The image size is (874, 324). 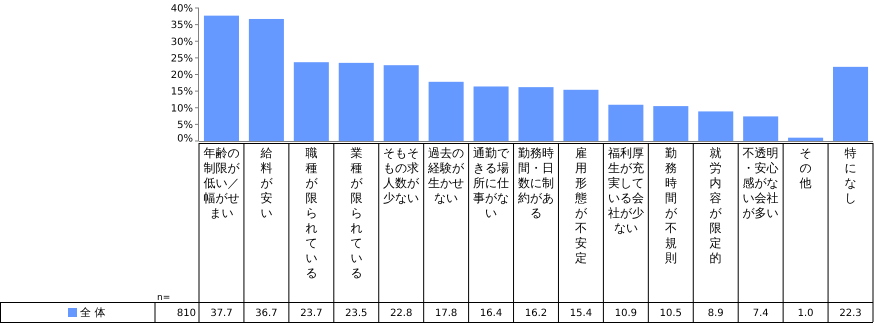 What do you see at coordinates (625, 313) in the screenshot?
I see `data-label: 10.9` at bounding box center [625, 313].